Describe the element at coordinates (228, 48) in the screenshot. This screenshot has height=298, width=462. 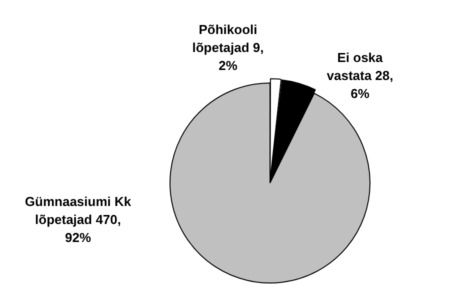
I see `slice-label: Põhikooli lõpetajad 9, 2%` at that location.